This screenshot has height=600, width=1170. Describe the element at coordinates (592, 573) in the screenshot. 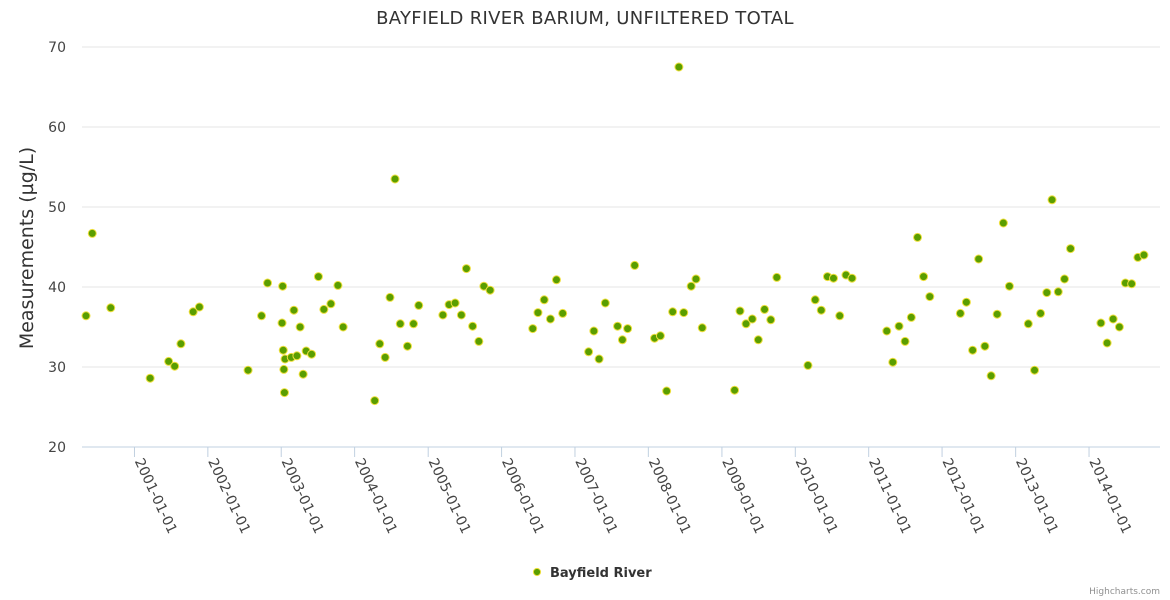

I see `legend: Bayfield River` at that location.